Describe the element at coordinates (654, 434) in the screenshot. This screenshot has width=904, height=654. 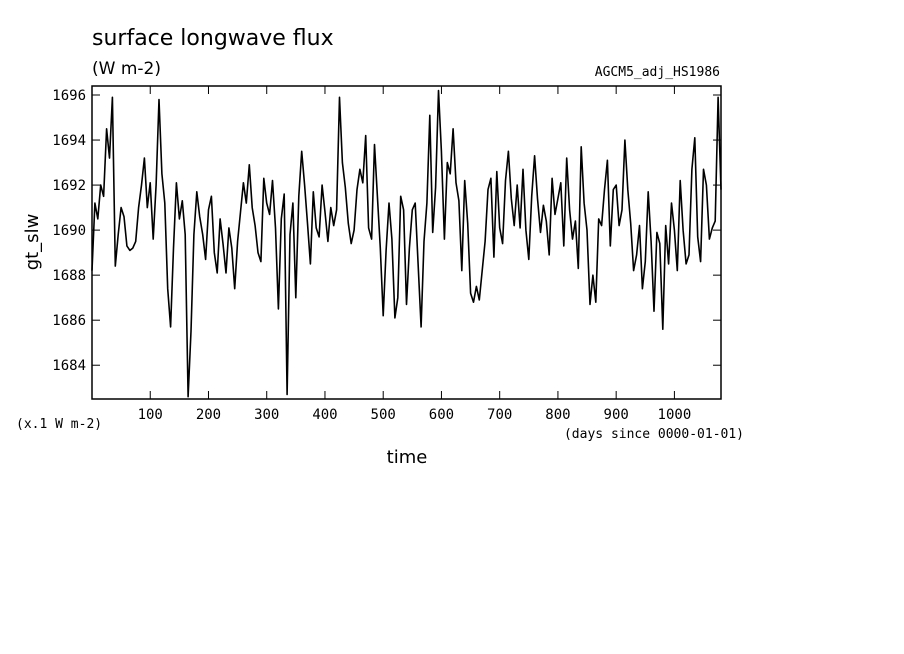
I see `x-unit-note: (days since 0000-01-01)` at that location.